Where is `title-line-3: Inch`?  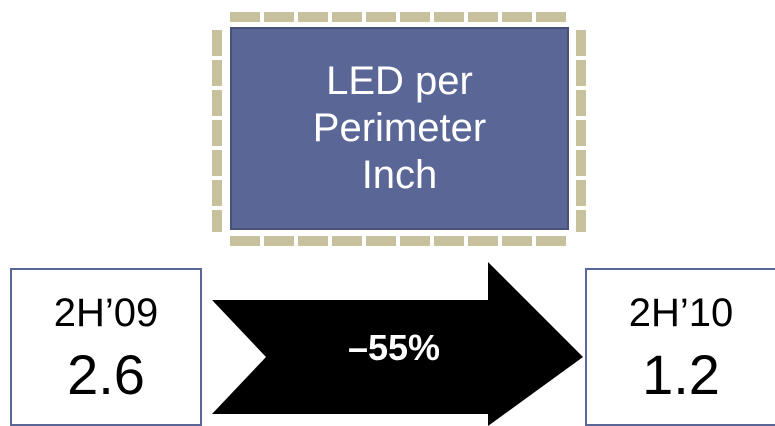
title-line-3: Inch is located at coordinates (399, 175).